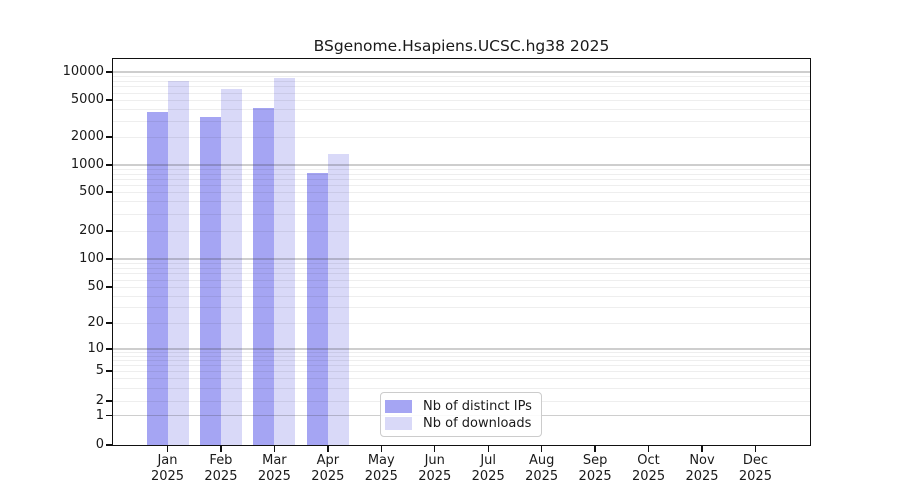 Image resolution: width=900 pixels, height=500 pixels. Describe the element at coordinates (477, 406) in the screenshot. I see `legend-label-distinct-ips: Nb of distinct IPs` at that location.